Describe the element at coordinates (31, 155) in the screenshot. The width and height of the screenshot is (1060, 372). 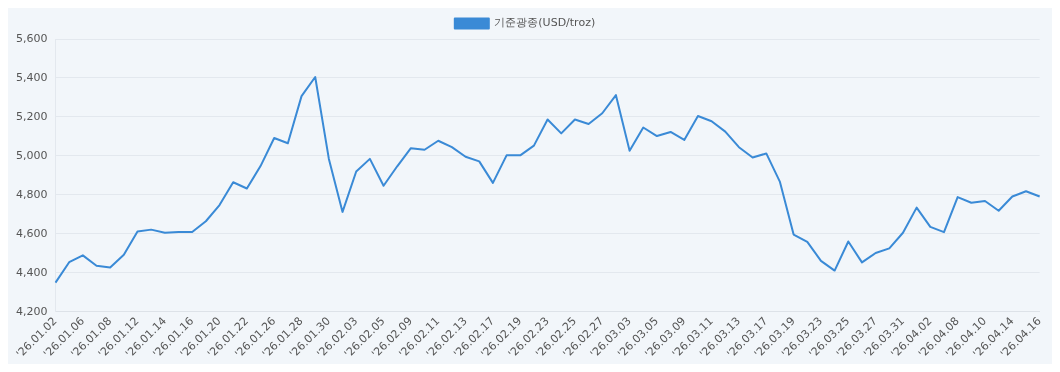
I see `y-tick-label: 5,000` at that location.